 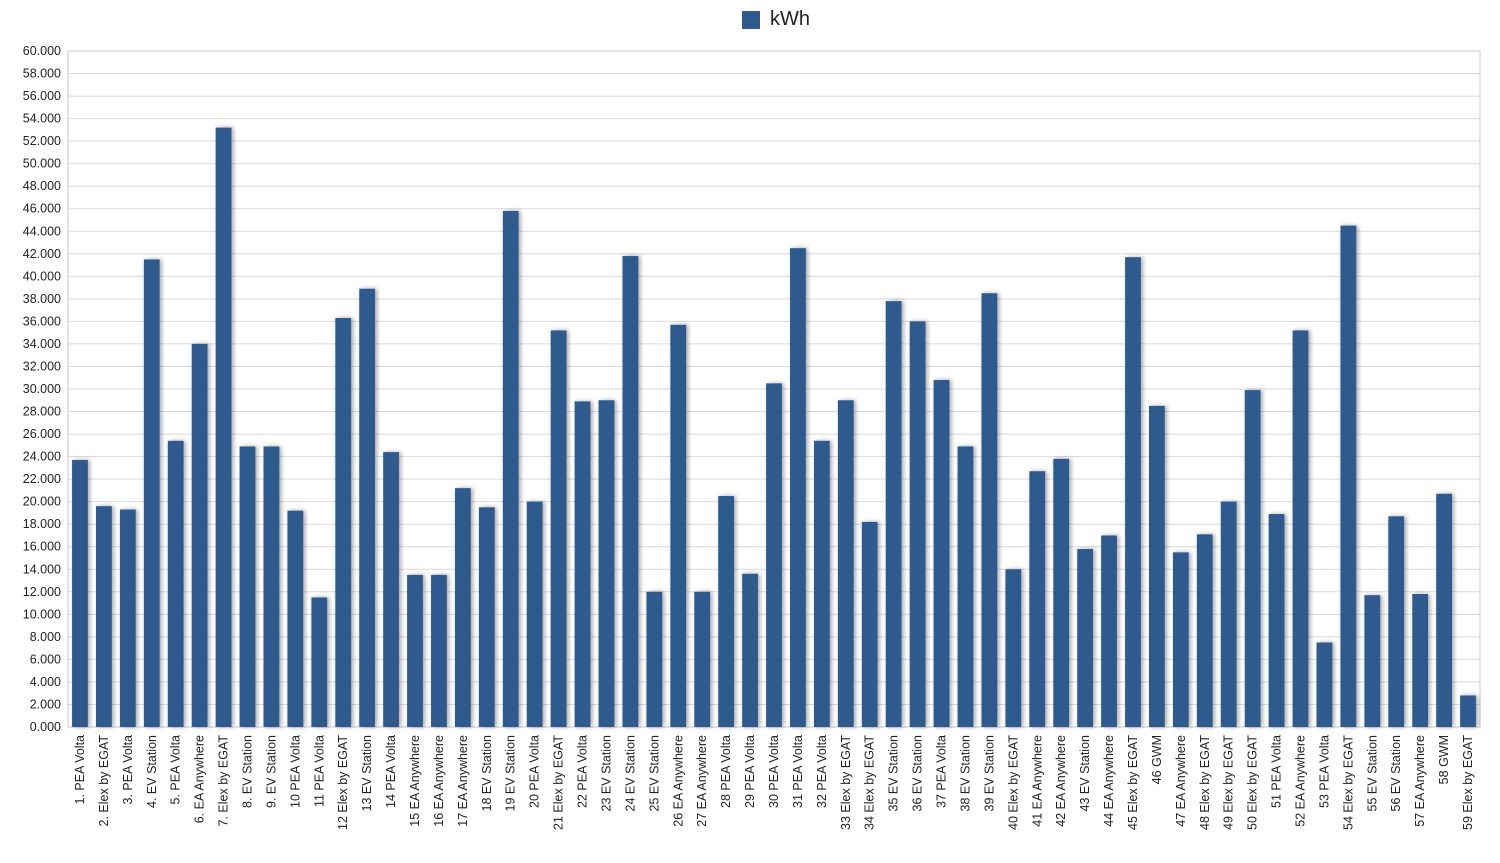 What do you see at coordinates (774, 771) in the screenshot?
I see `x-tick-label: 30 PEA Volta` at bounding box center [774, 771].